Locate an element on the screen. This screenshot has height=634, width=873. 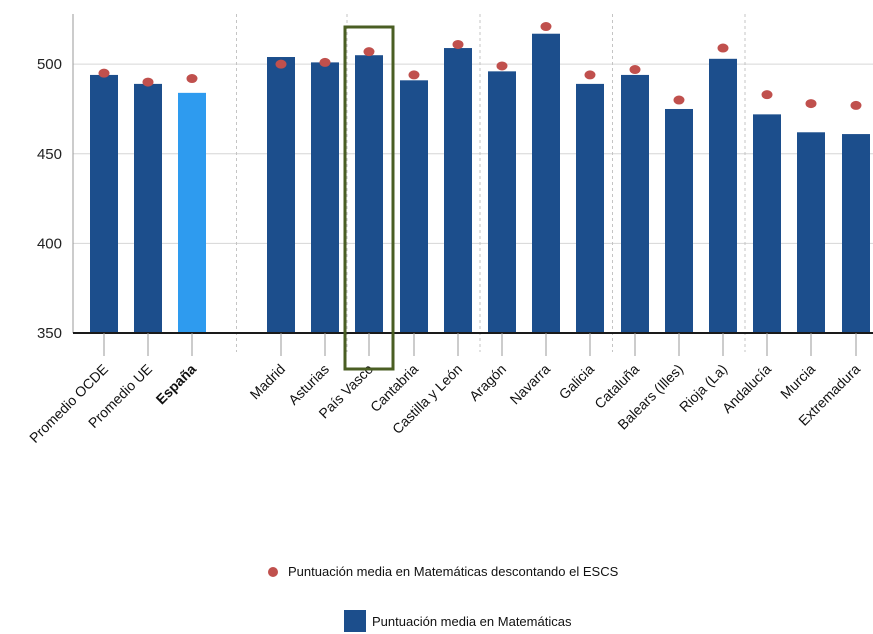
marker-espana is located at coordinates (192, 79).